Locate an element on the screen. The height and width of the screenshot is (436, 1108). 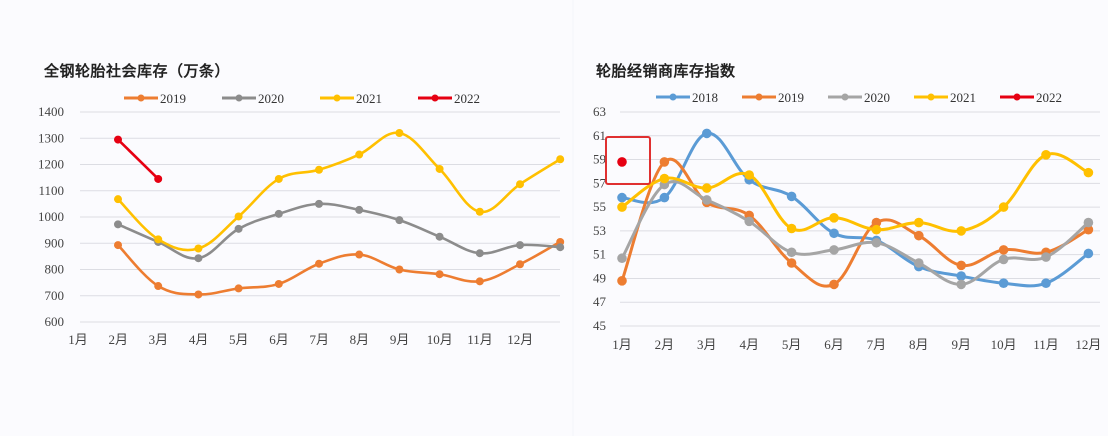
legend-label: 2018 is located at coordinates (705, 97).